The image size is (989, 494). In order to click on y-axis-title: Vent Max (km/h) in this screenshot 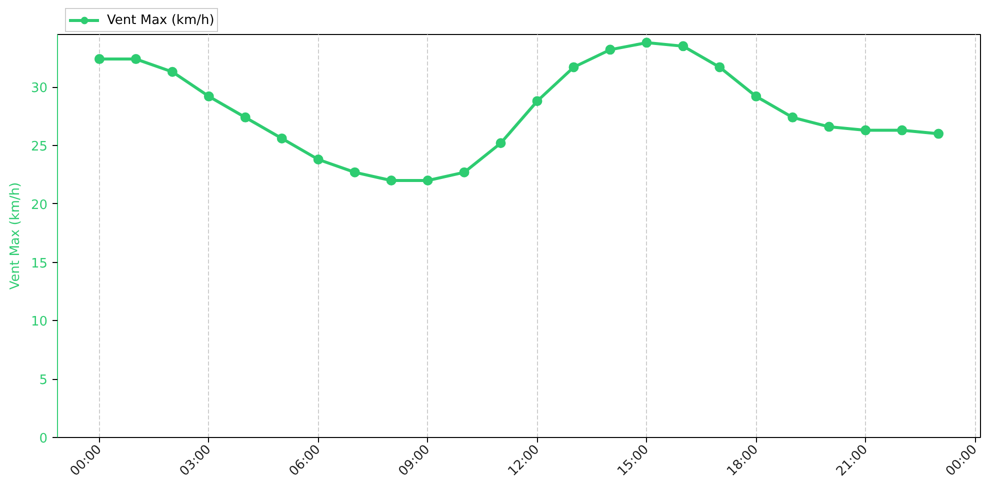, I will do `click(15, 236)`.